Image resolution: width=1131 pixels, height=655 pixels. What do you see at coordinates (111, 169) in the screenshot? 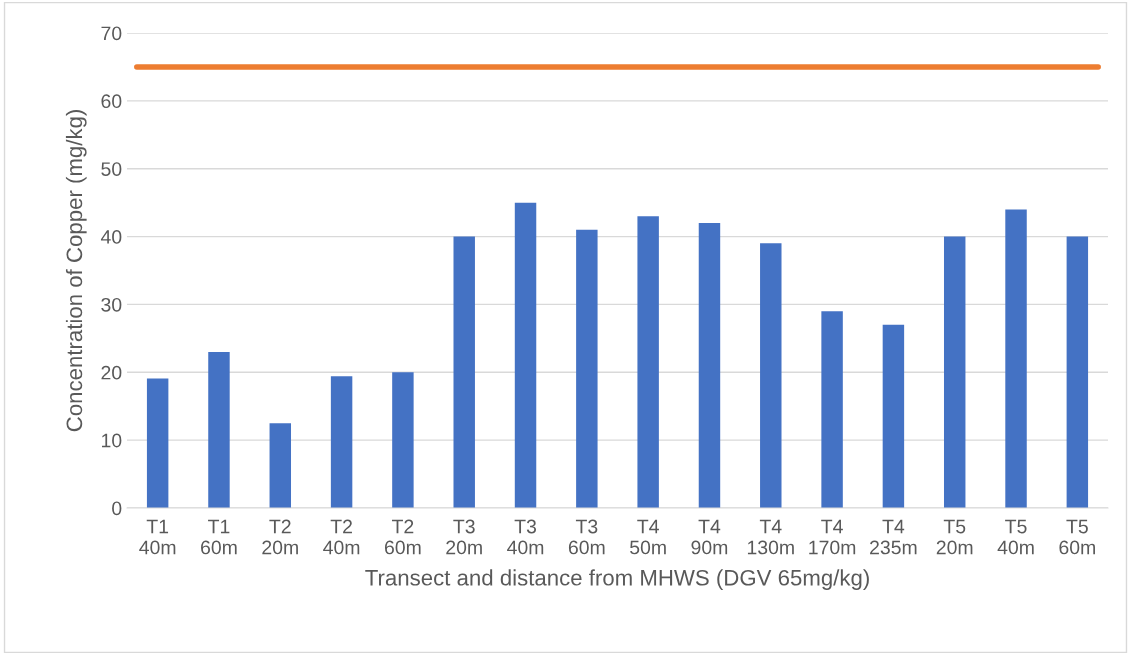
I see `y-tick-label: 50` at bounding box center [111, 169].